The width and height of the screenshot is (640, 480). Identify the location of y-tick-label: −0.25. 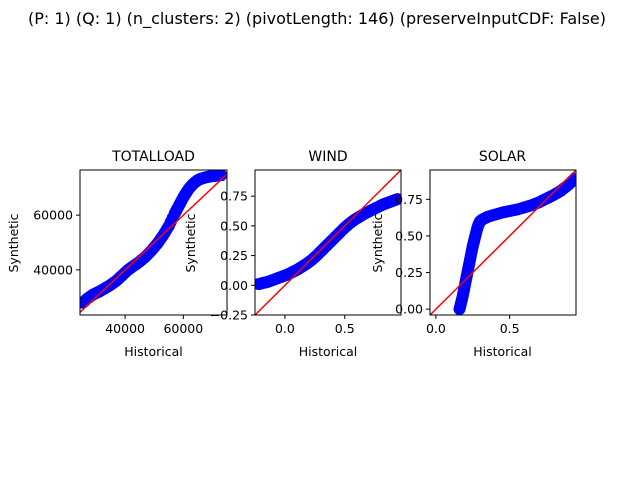
(229, 315).